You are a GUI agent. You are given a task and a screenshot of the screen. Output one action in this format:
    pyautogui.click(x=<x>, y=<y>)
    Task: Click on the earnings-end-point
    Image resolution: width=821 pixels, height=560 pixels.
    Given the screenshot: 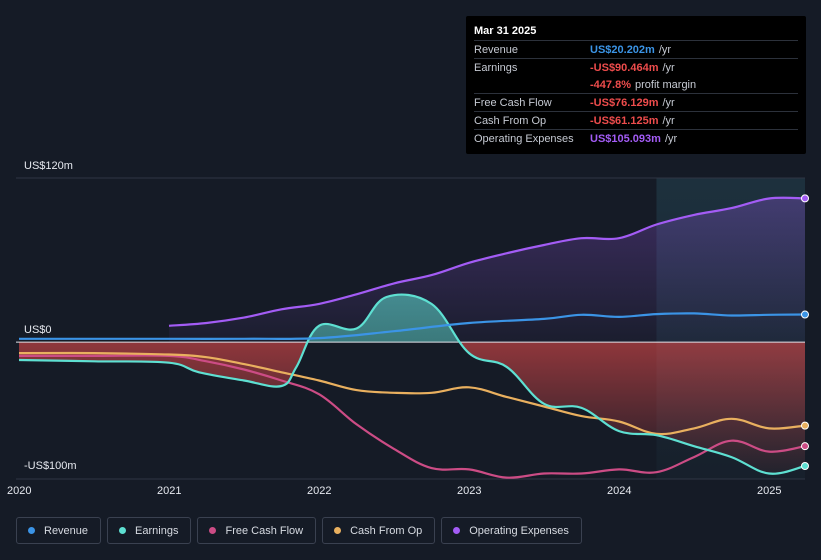 What is the action you would take?
    pyautogui.click(x=805, y=466)
    